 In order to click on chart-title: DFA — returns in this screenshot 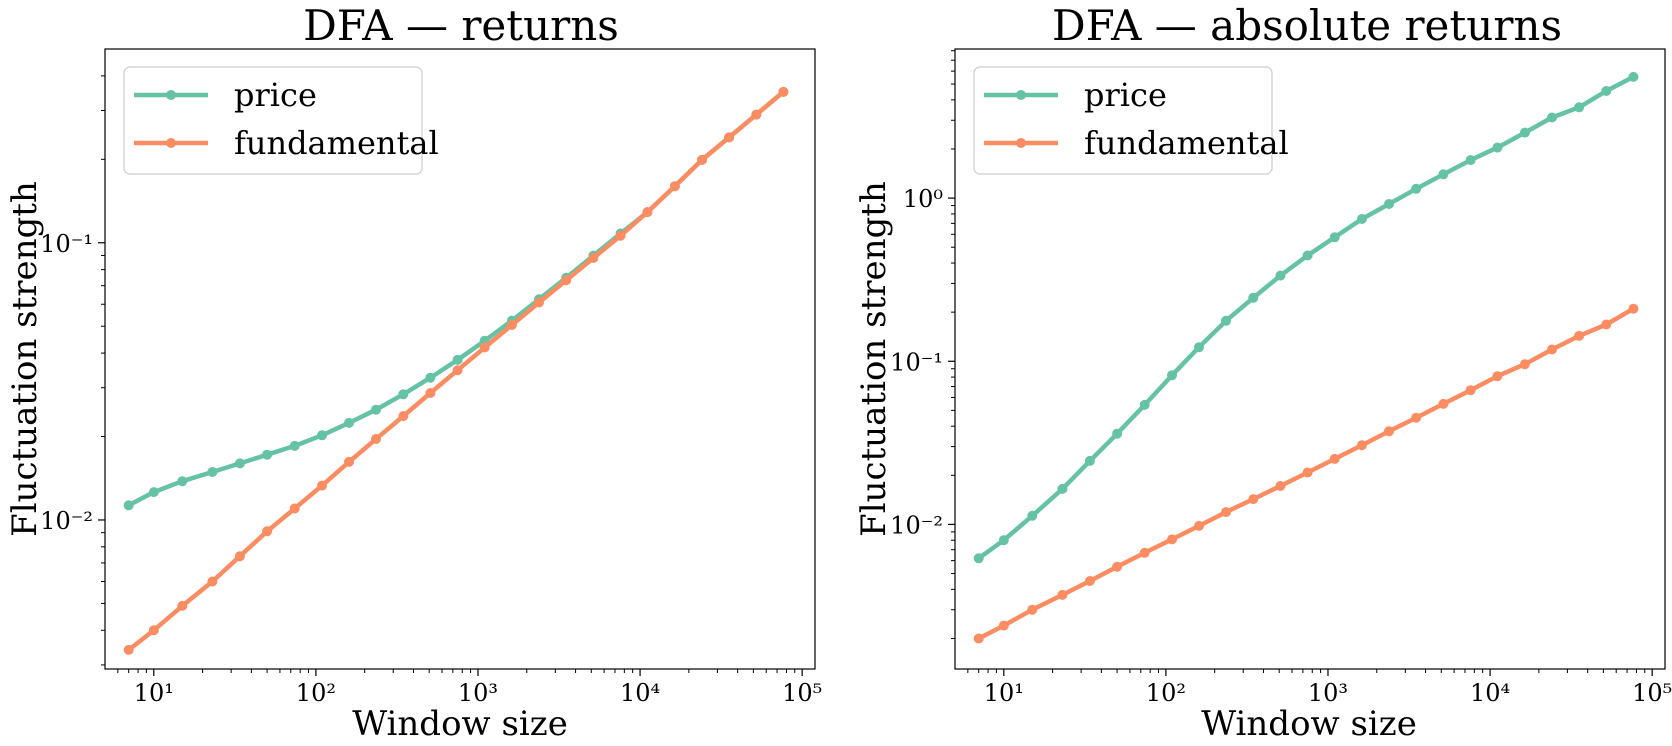, I will do `click(461, 25)`.